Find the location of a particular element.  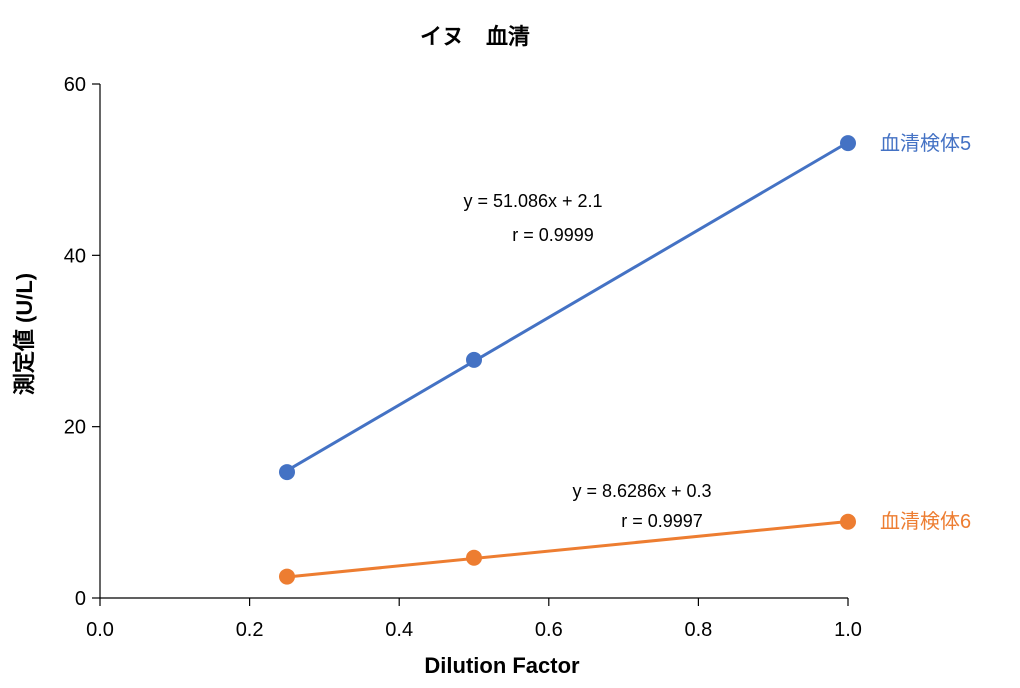

y-axis-ticks: 0 20 40 60 is located at coordinates (82, 342).